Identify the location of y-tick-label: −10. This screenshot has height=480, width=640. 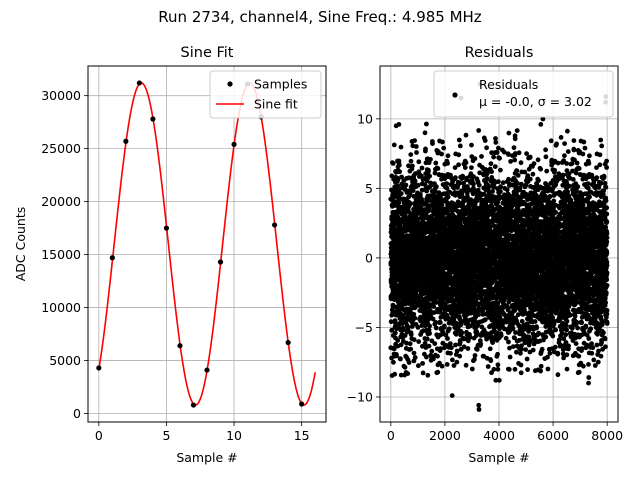
(360, 396).